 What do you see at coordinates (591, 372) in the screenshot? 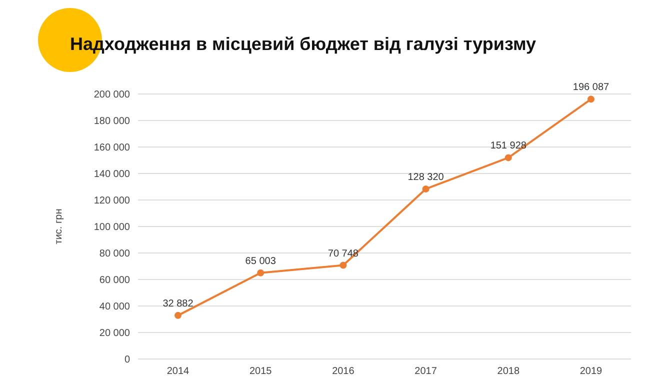
I see `x-tick-label: 2019` at bounding box center [591, 372].